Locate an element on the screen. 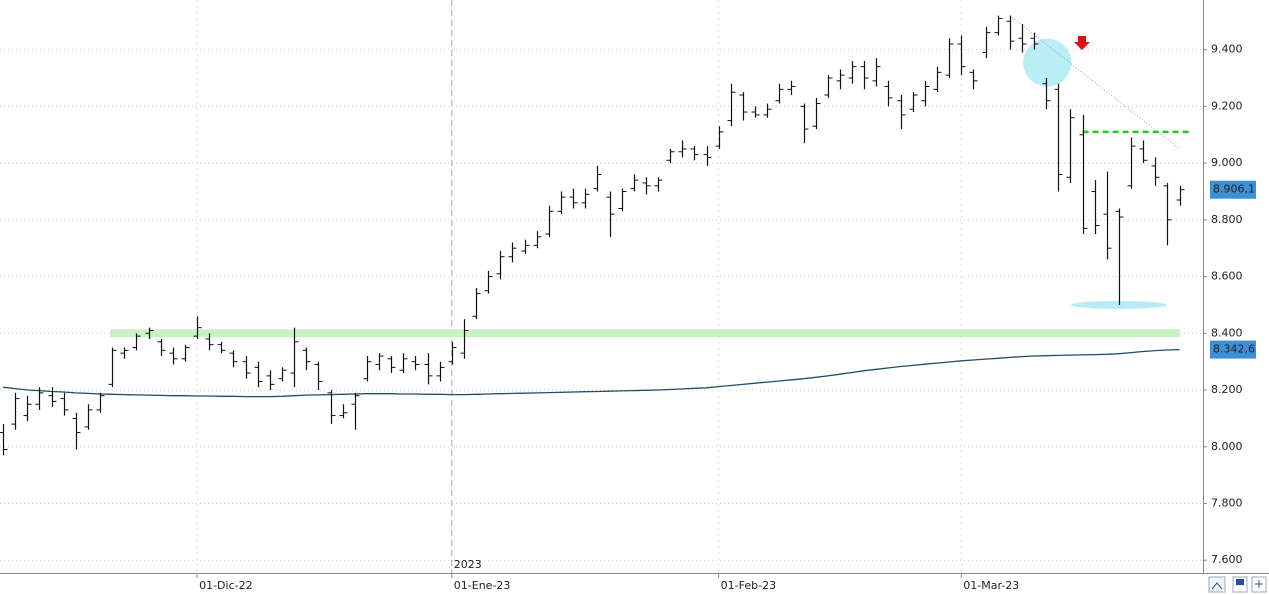  zoom-button is located at coordinates (1217, 584).